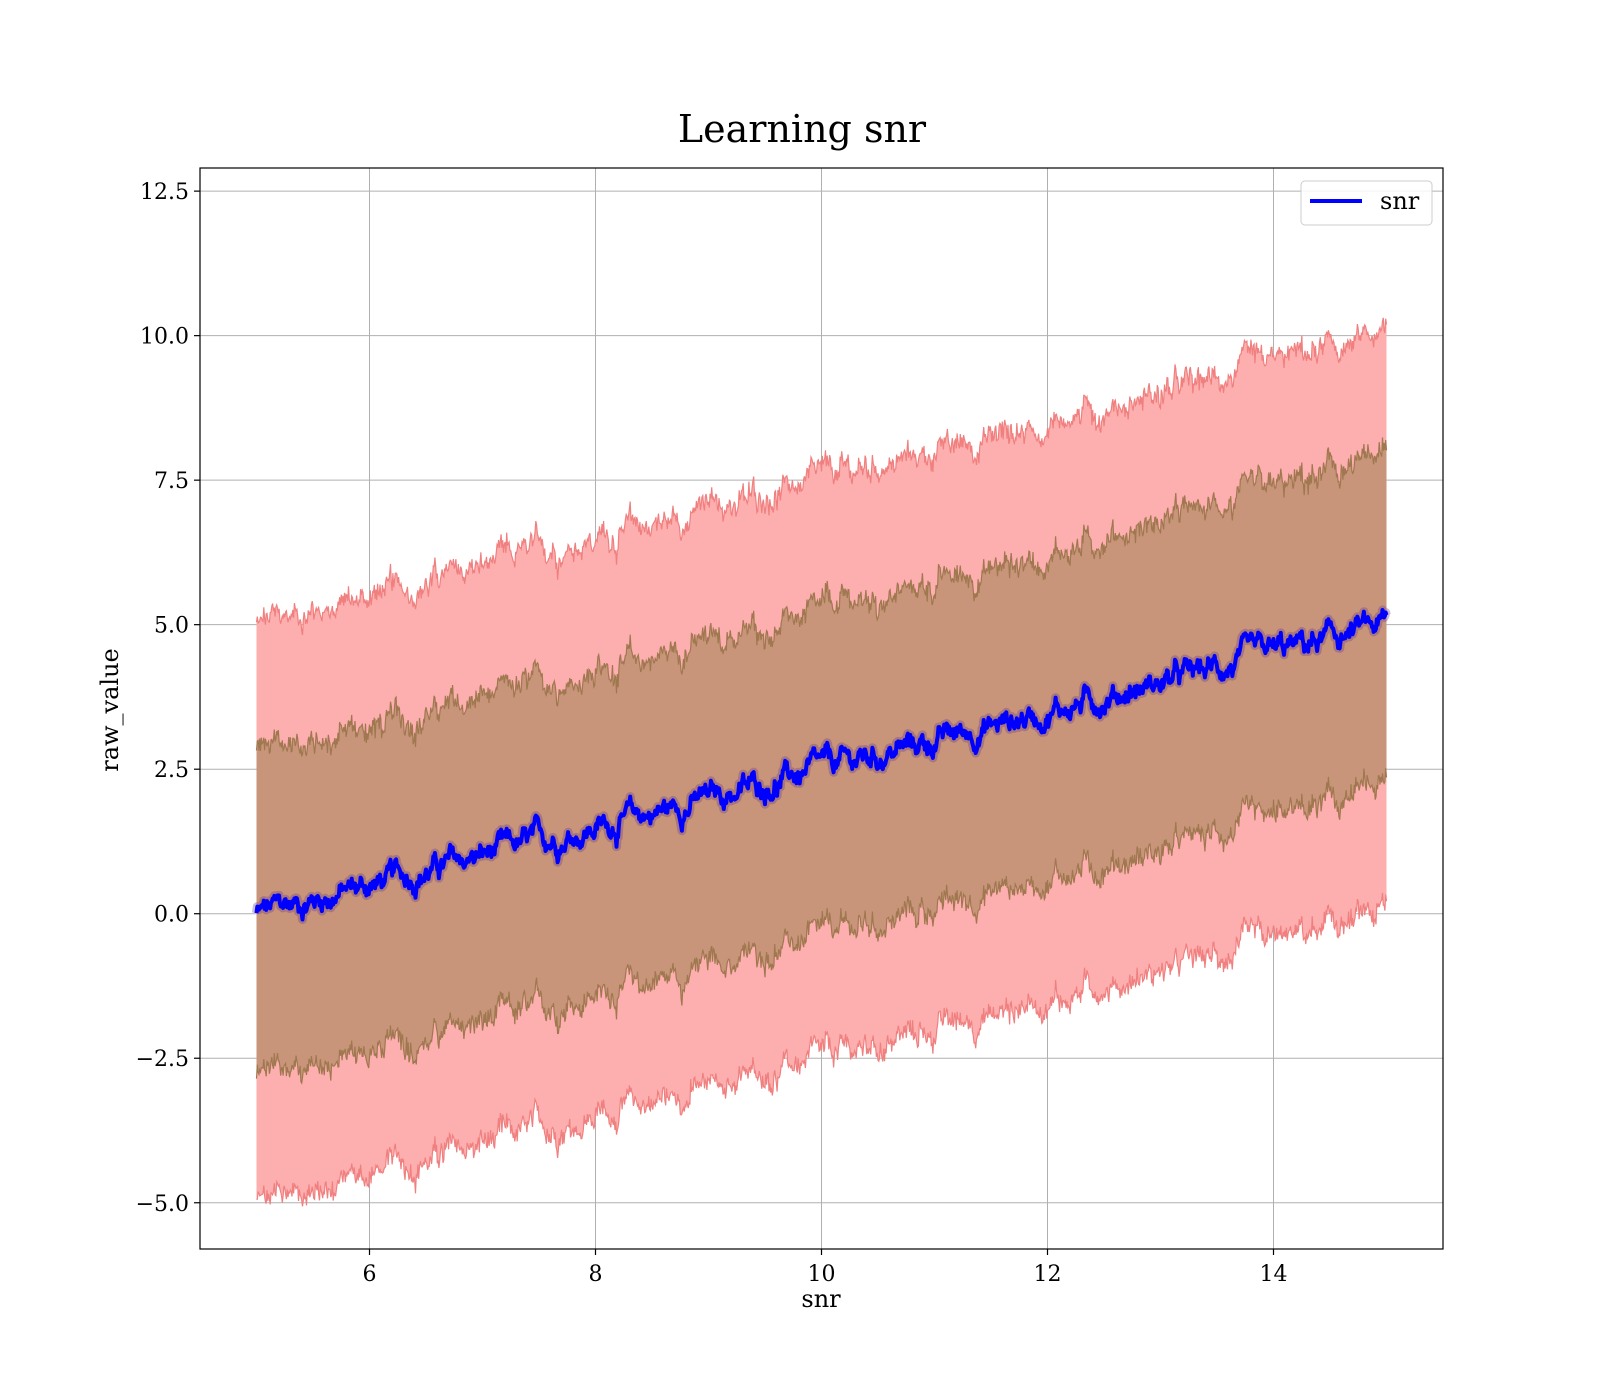  I want to click on x-axis-ticks: 6 8 10 12 14, so click(825, 1268).